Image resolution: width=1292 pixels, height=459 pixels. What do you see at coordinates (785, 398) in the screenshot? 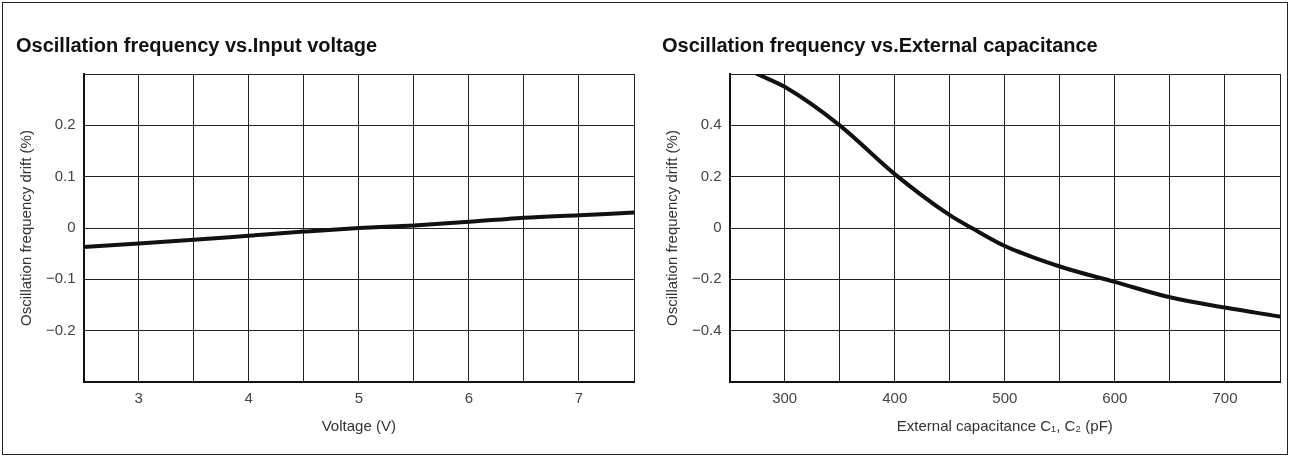
I see `x-tick-label: 300` at bounding box center [785, 398].